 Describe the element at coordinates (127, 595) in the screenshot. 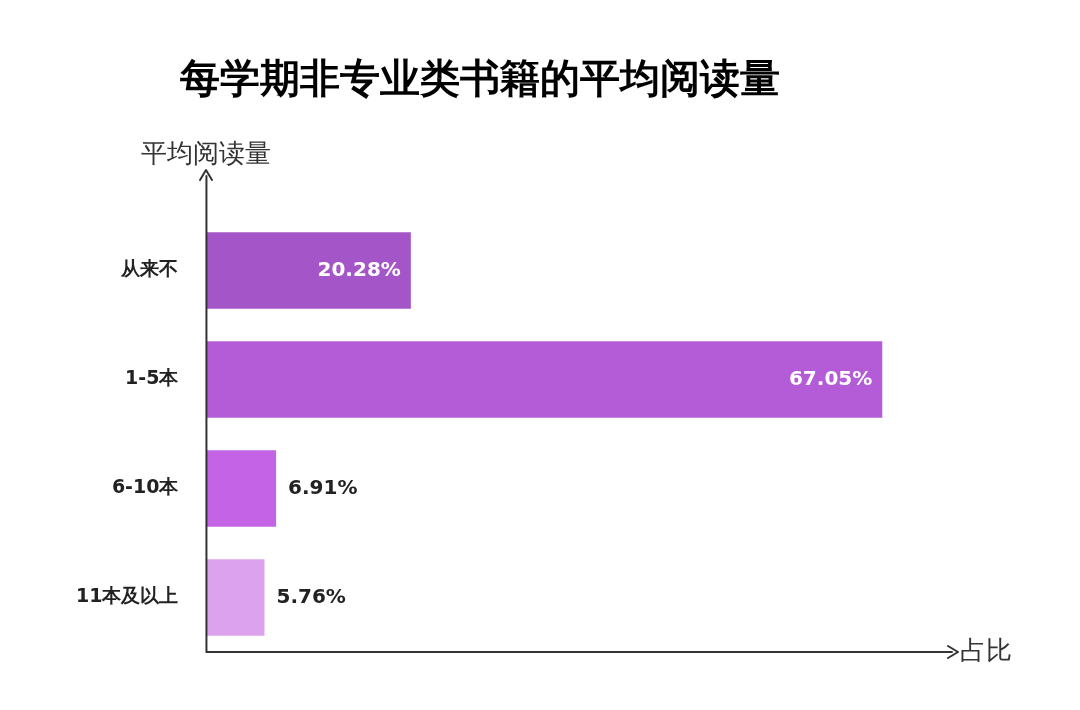

I see `y-tick-label: 11本及以上` at that location.